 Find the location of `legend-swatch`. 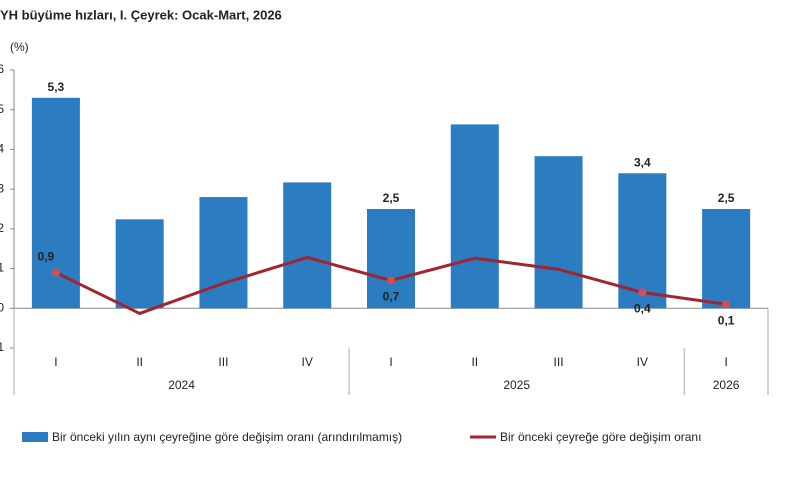

legend-swatch is located at coordinates (35, 437).